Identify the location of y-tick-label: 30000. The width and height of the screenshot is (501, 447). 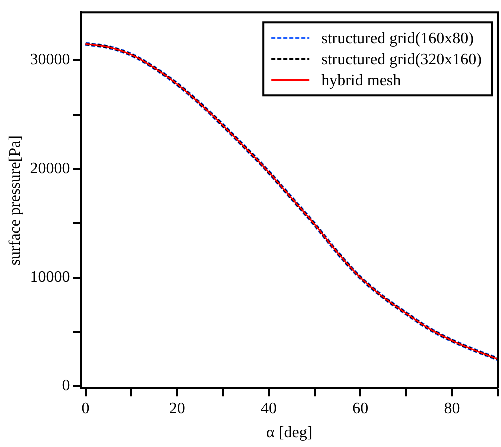
(50, 60).